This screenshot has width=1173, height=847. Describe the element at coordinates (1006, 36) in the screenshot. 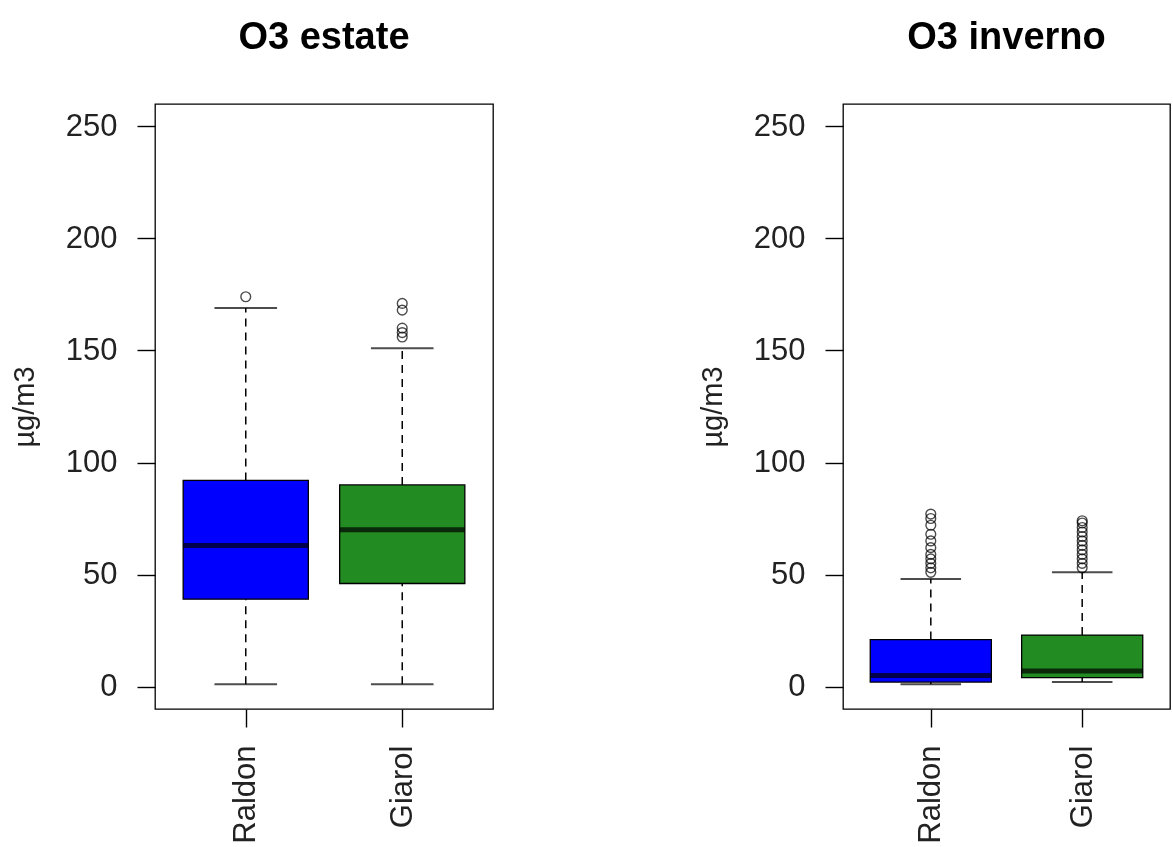

I see `chart-title: O3 inverno` at that location.